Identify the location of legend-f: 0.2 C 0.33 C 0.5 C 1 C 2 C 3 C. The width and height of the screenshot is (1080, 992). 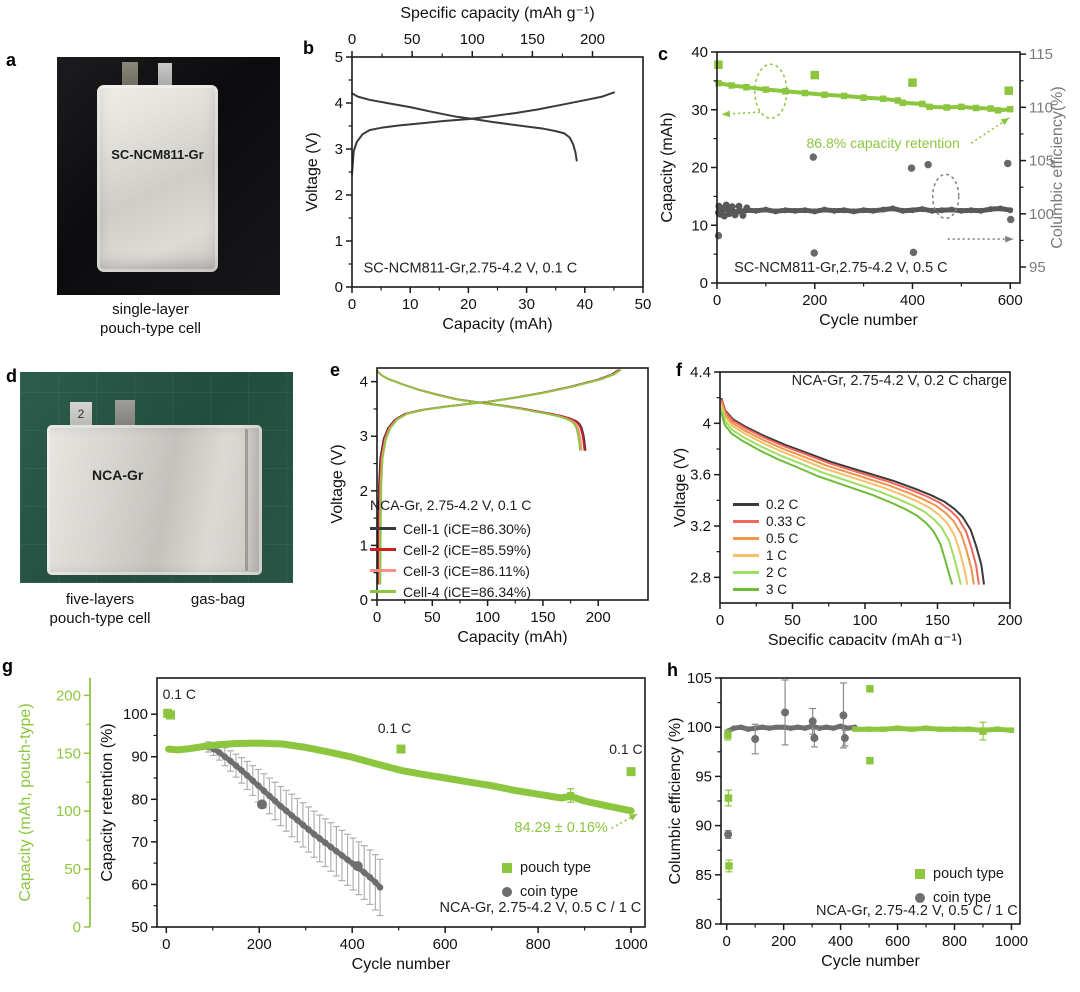
(769, 547).